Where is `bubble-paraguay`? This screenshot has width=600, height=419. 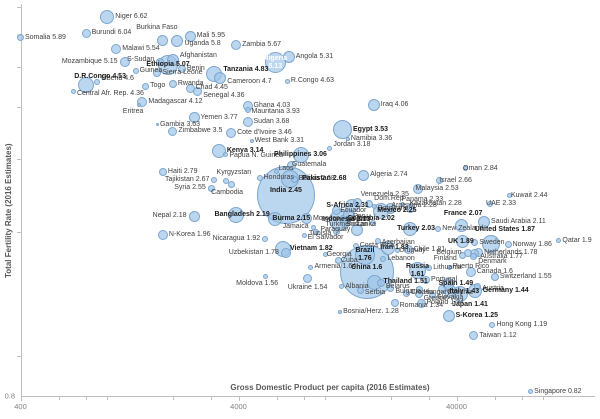
bubble-paraguay is located at coordinates (316, 231).